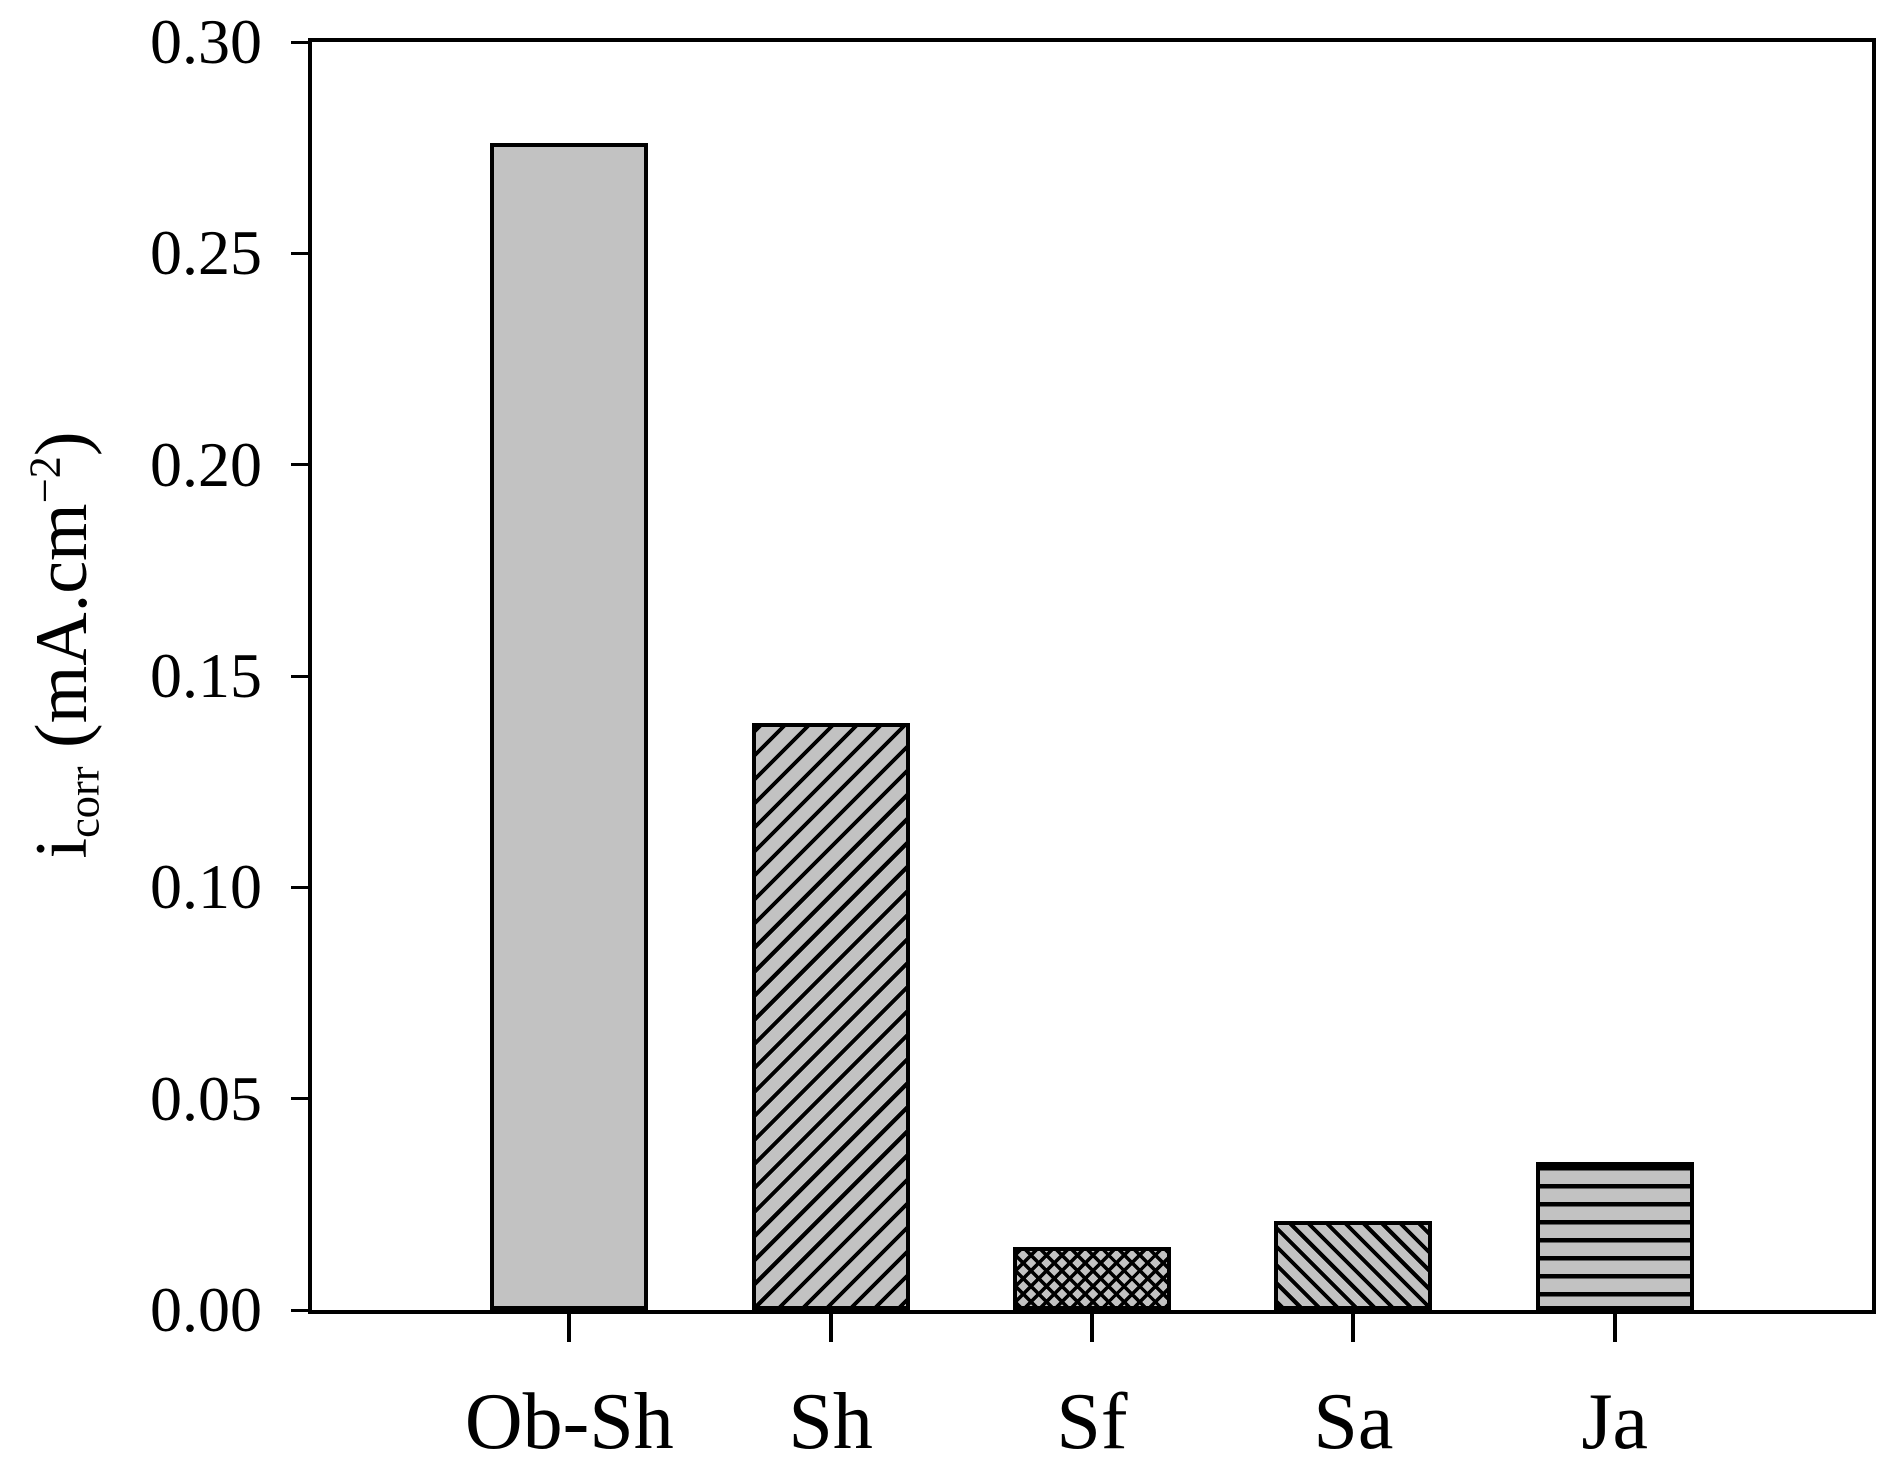 The height and width of the screenshot is (1476, 1899). Describe the element at coordinates (206, 1309) in the screenshot. I see `y-tick-label: 0.00` at that location.